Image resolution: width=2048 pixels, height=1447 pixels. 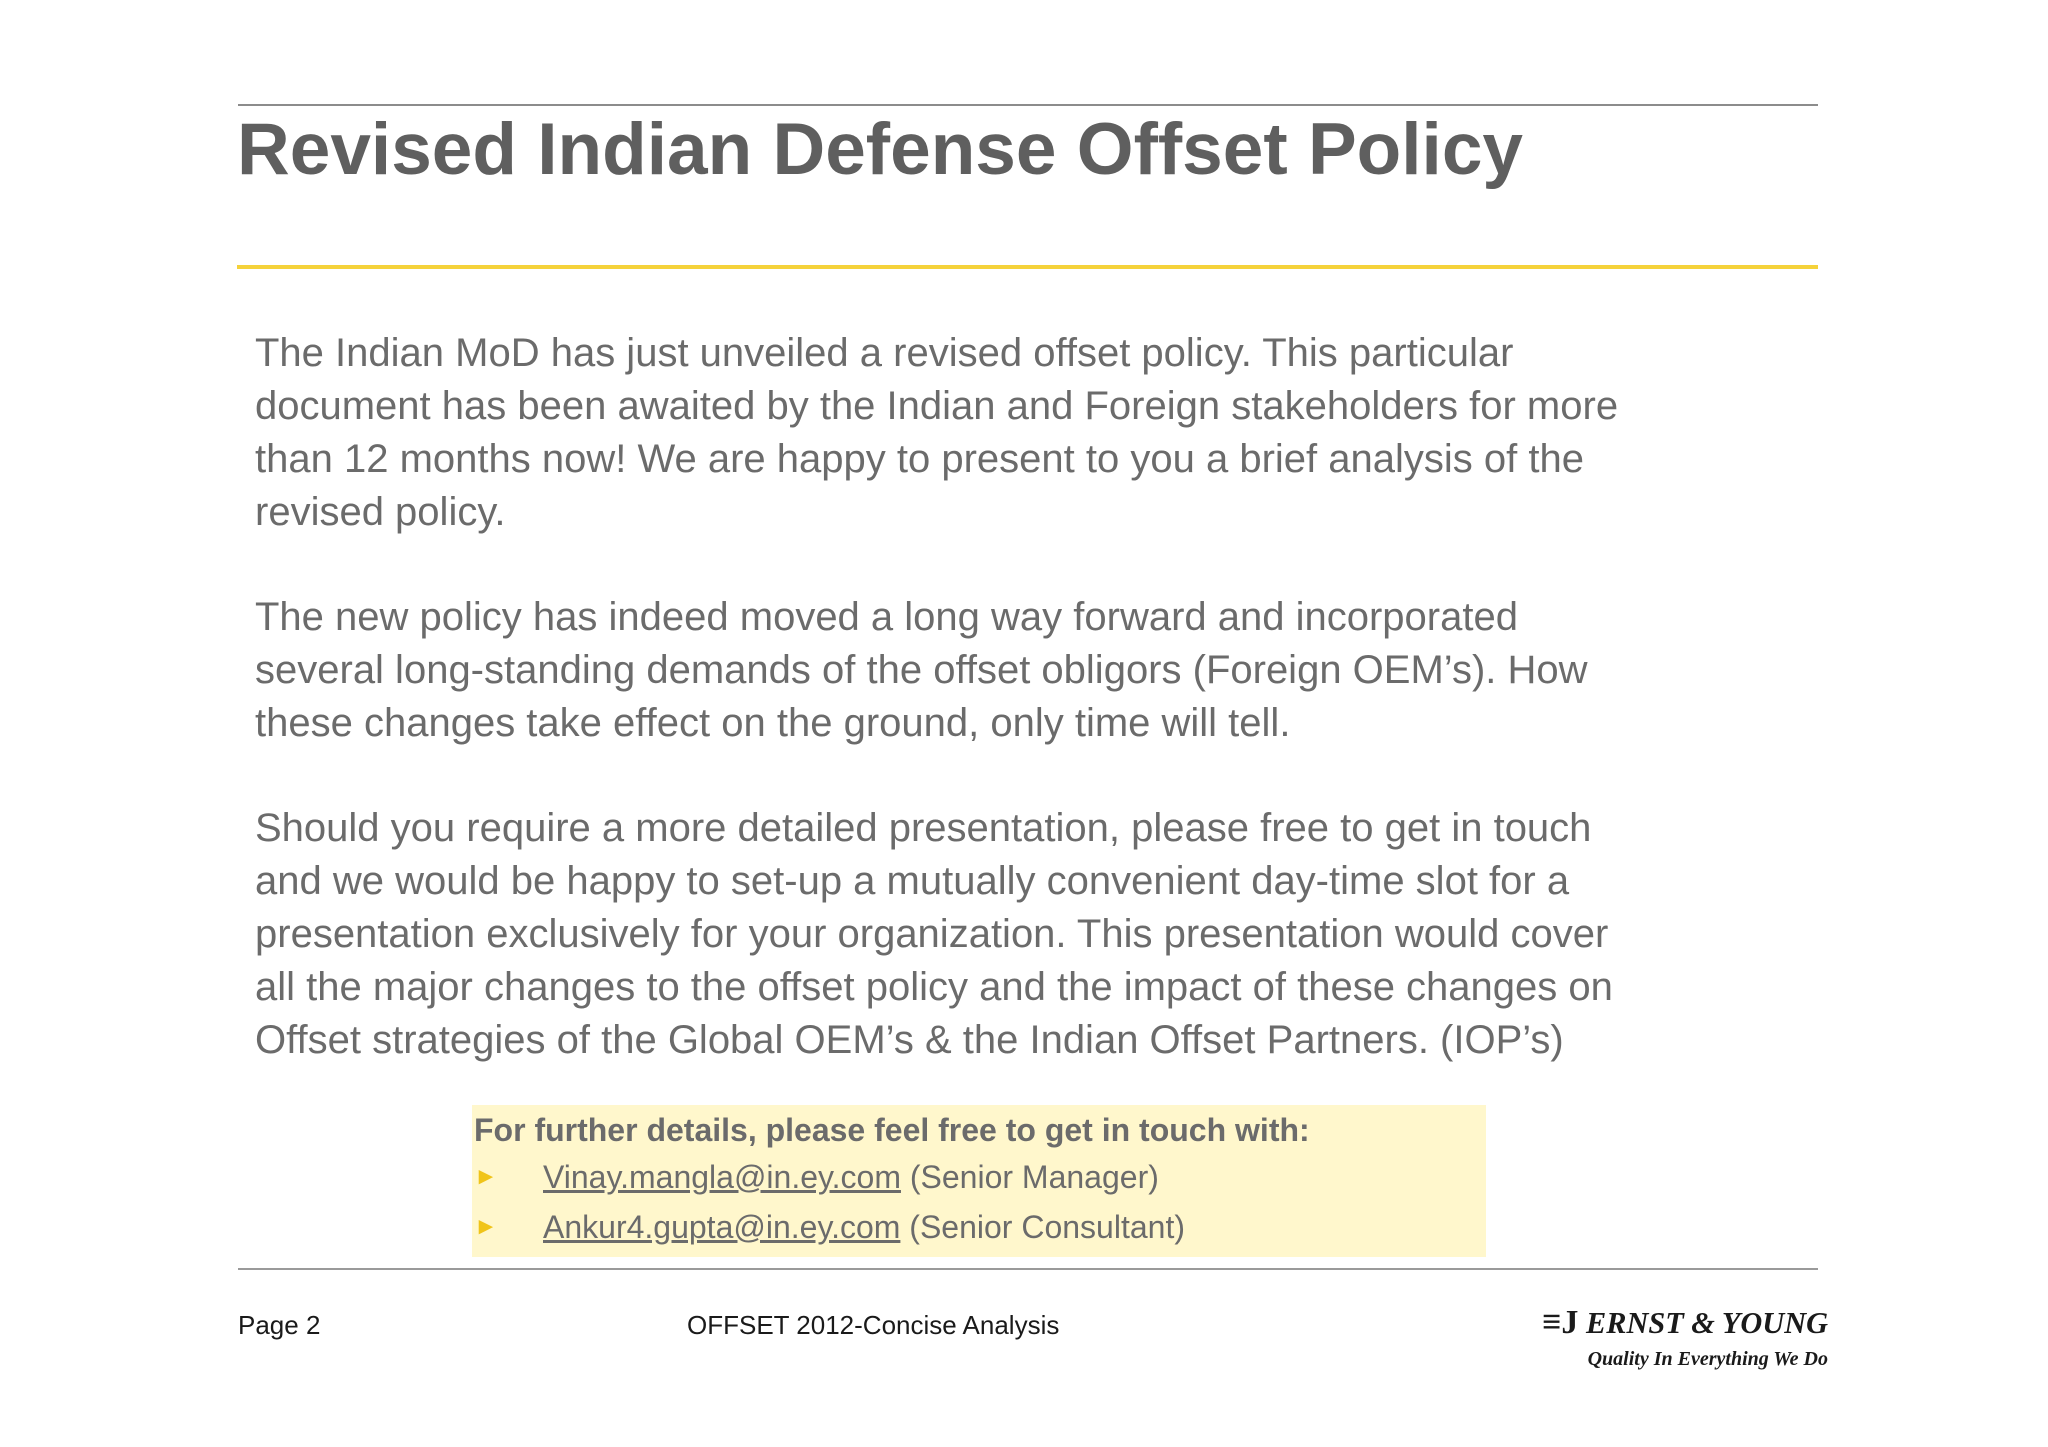 I want to click on email-link-vinay: Vinay.mangla@in.ey.com, so click(x=722, y=1177).